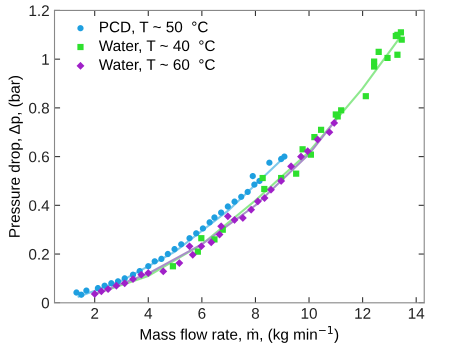 This screenshot has height=348, width=474. Describe the element at coordinates (156, 46) in the screenshot. I see `legend-label: Water, T ~ 40 °C` at that location.